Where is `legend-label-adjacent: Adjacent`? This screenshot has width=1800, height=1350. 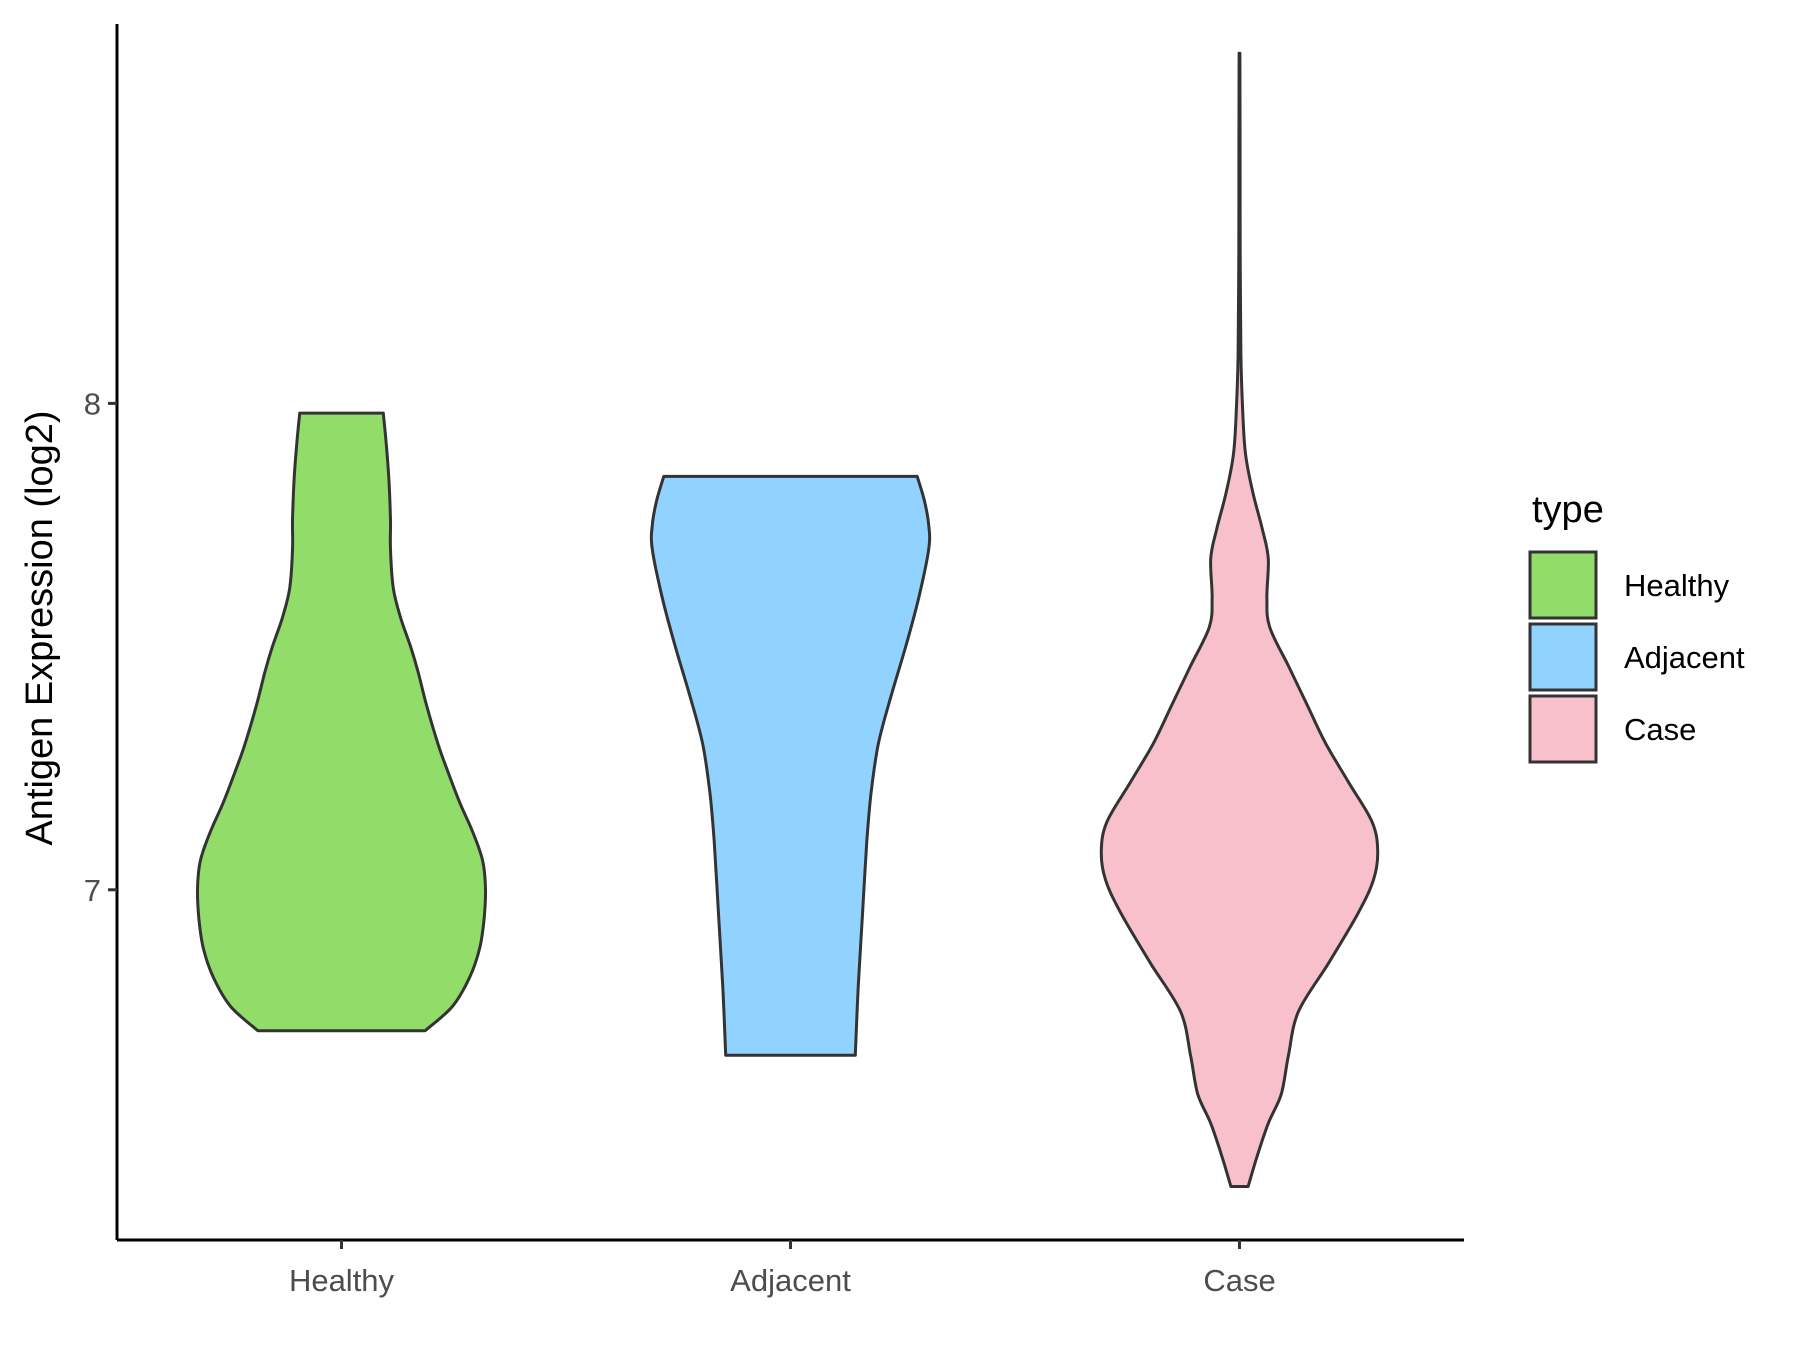
legend-label-adjacent: Adjacent is located at coordinates (1684, 657).